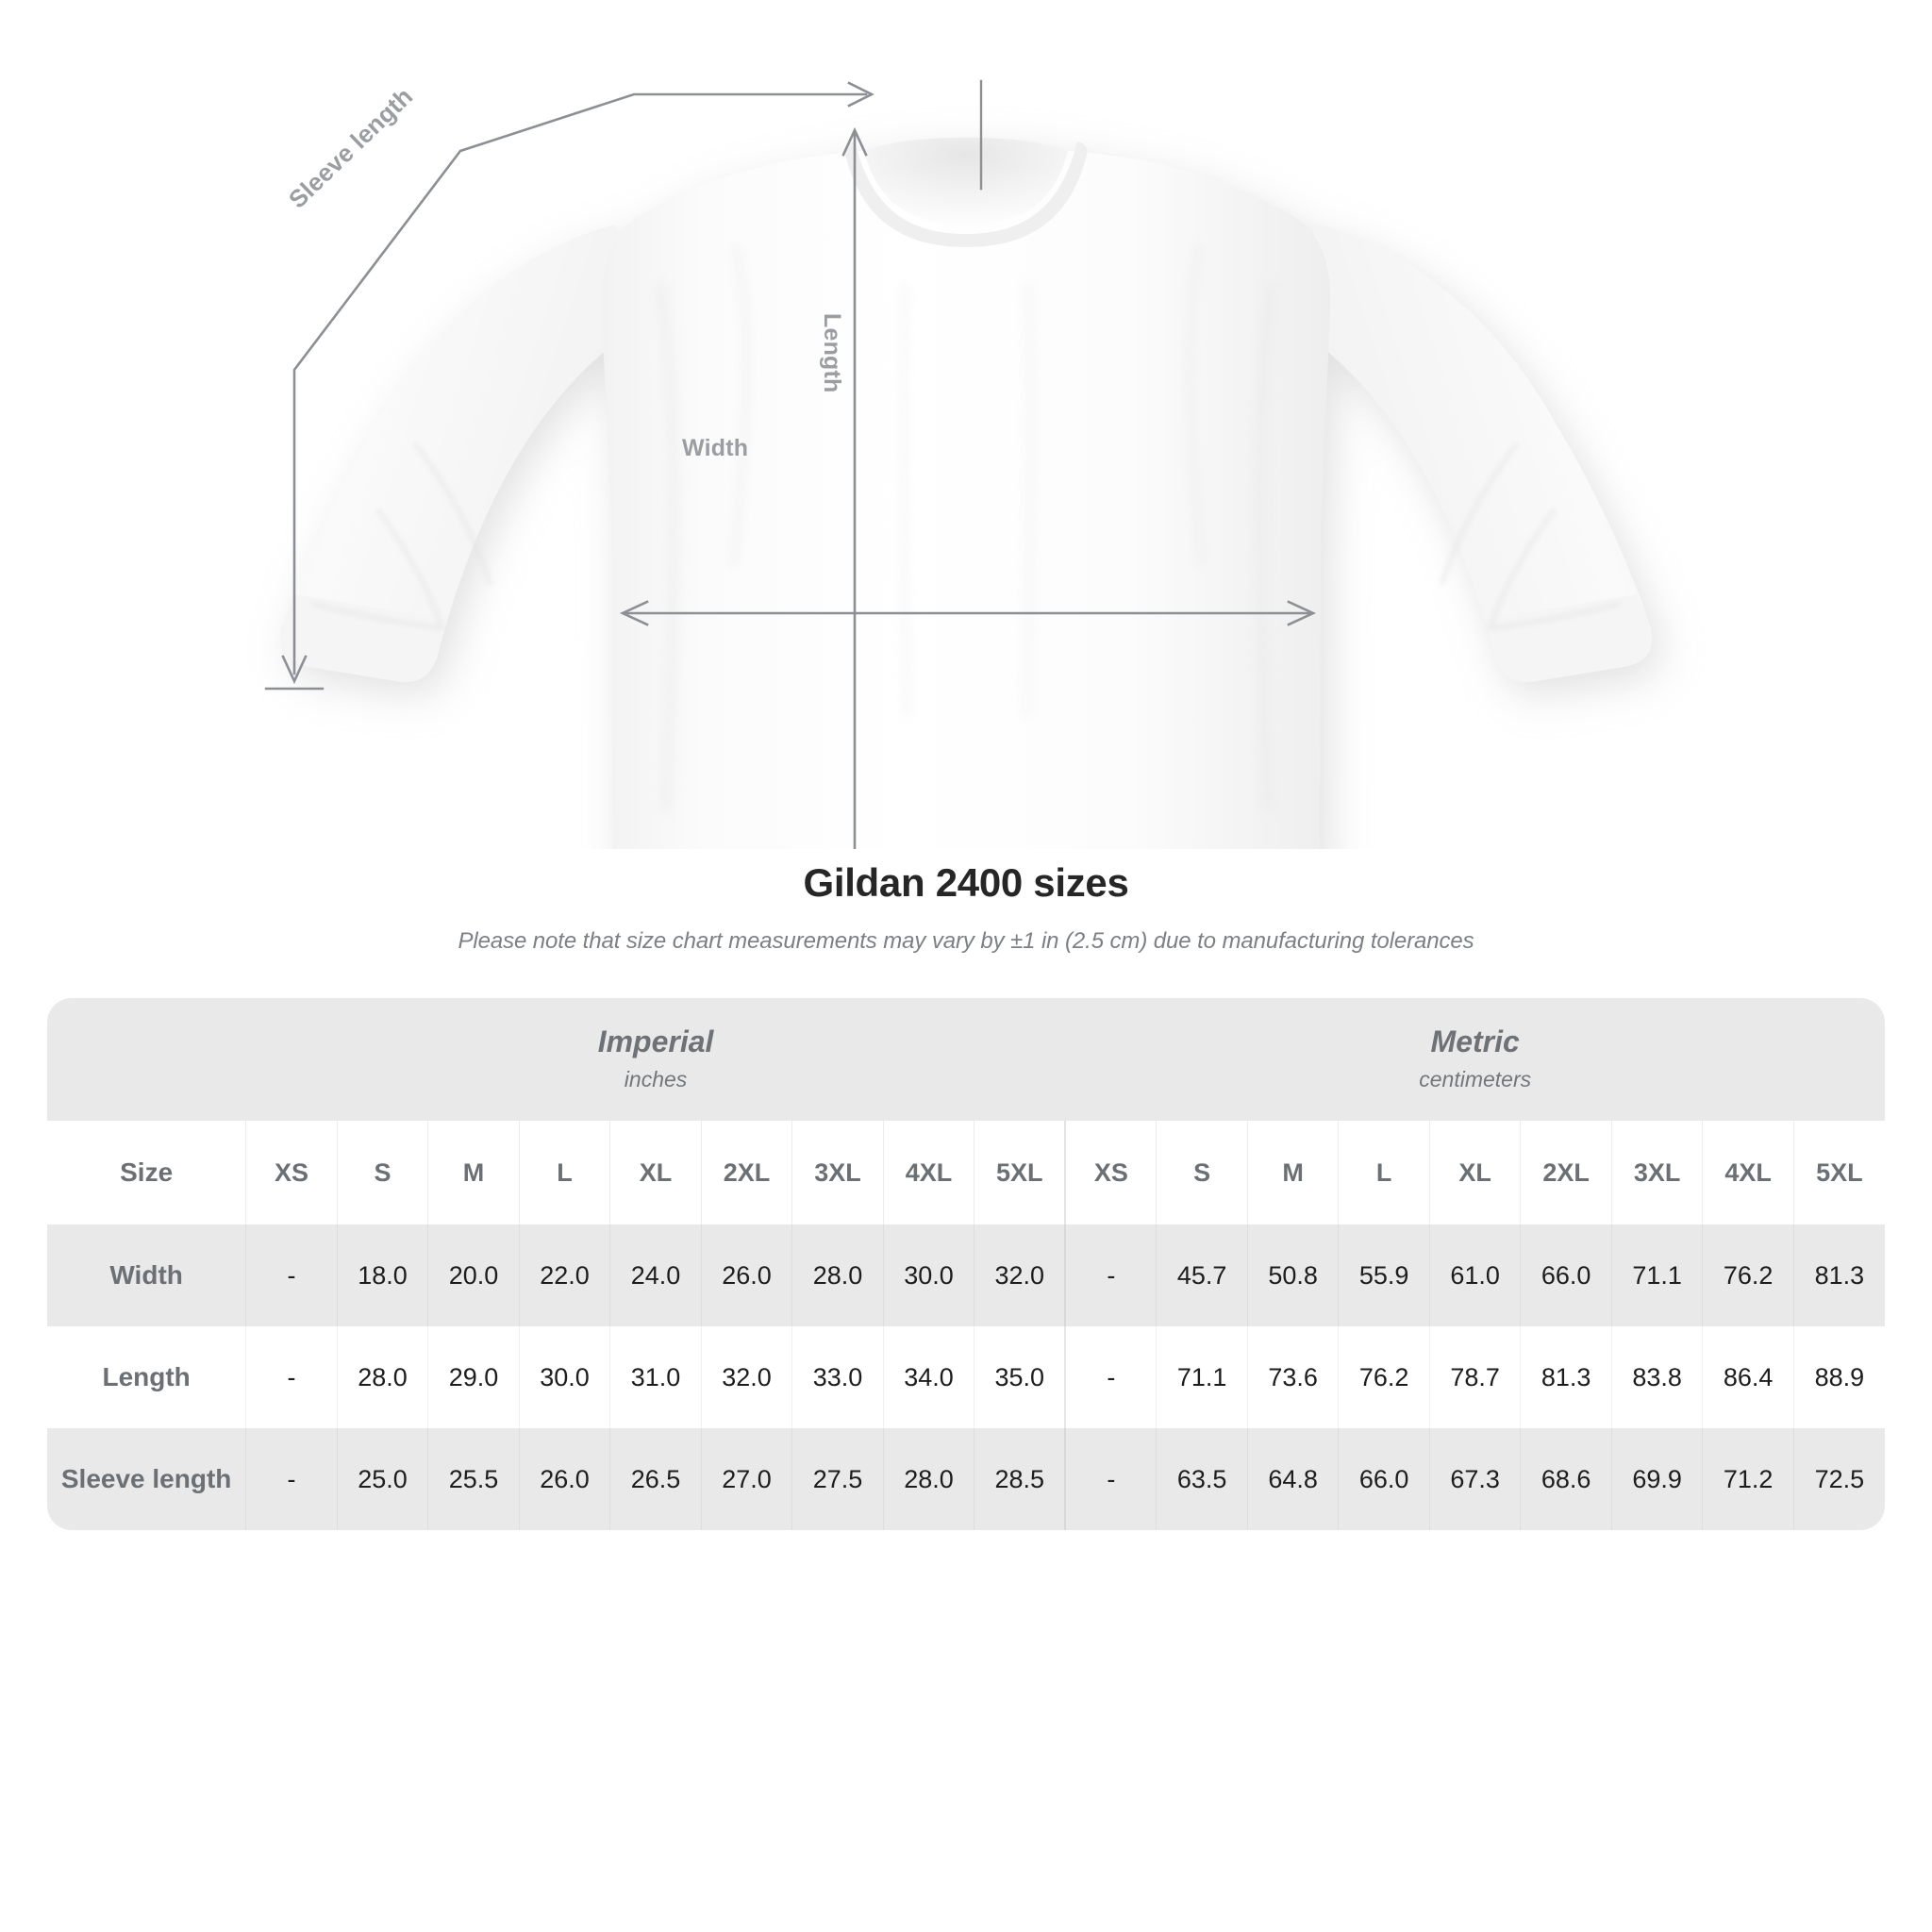  Describe the element at coordinates (146, 1275) in the screenshot. I see `row-label-width: Width` at that location.